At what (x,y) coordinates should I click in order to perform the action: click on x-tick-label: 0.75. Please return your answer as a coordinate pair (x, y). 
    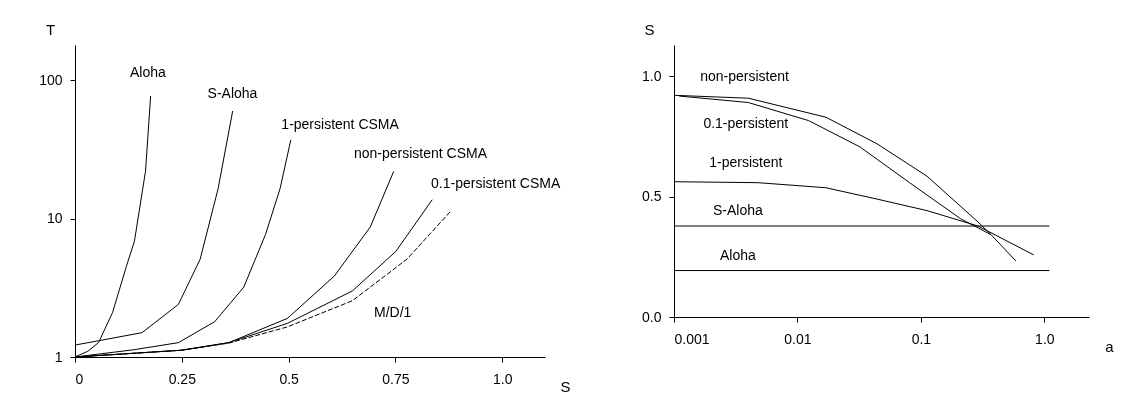
    Looking at the image, I should click on (396, 378).